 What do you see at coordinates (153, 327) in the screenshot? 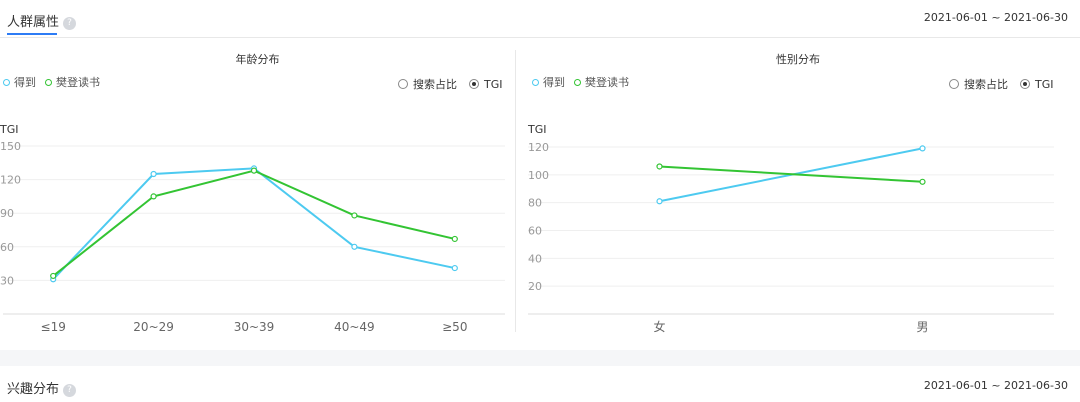
I see `x-tick-label: 20~29` at bounding box center [153, 327].